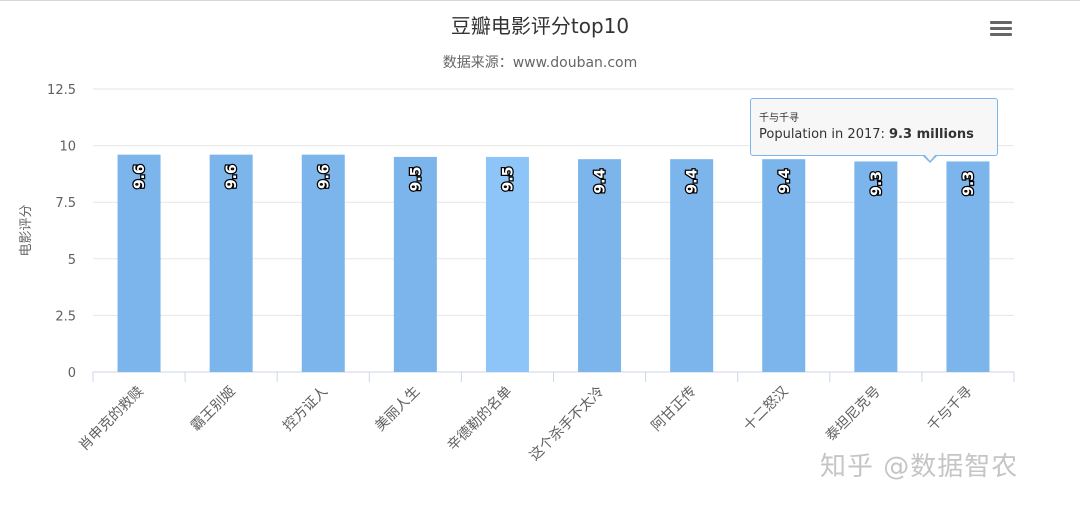 This screenshot has height=509, width=1080. What do you see at coordinates (72, 260) in the screenshot?
I see `y-tick-label: 5` at bounding box center [72, 260].